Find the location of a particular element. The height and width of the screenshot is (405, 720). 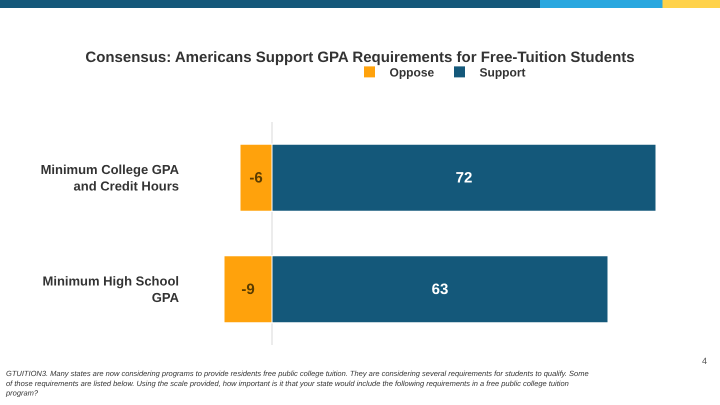

legend-label: Oppose is located at coordinates (412, 73).